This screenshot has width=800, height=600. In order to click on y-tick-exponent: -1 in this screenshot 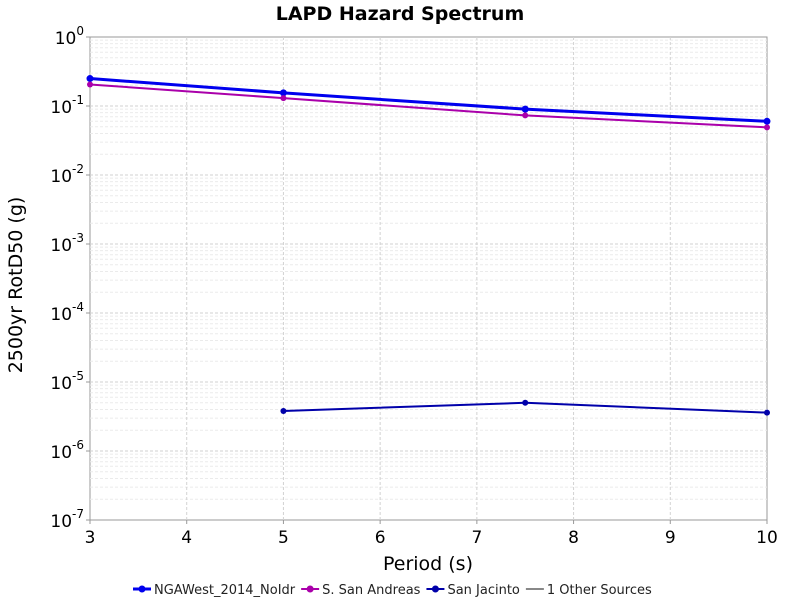, I will do `click(78, 100)`.